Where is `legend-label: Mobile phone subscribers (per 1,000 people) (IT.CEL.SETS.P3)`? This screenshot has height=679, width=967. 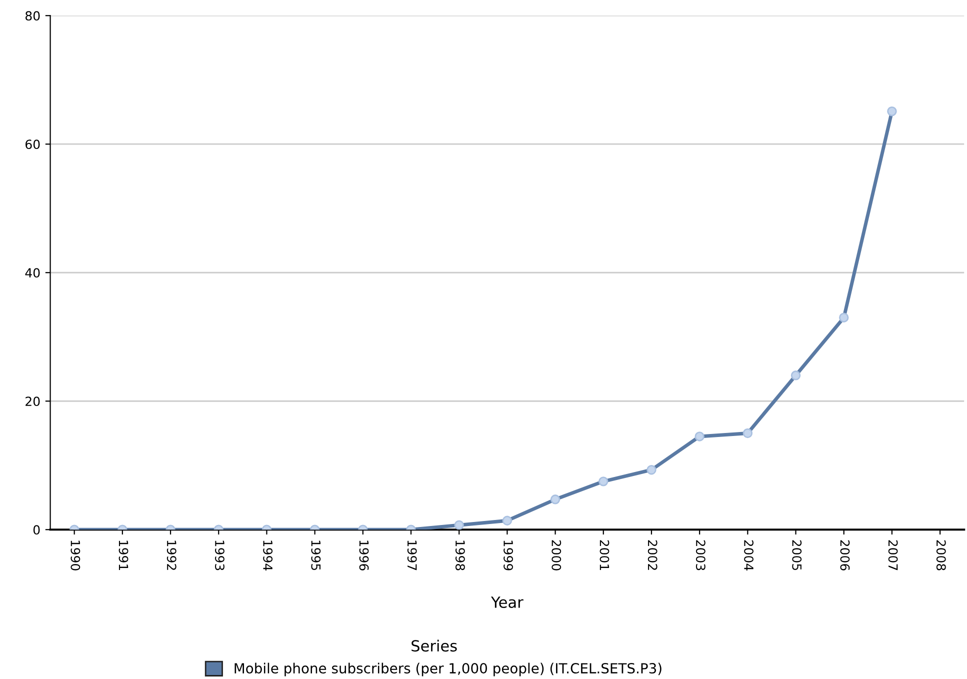 legend-label: Mobile phone subscribers (per 1,000 people) (IT.CEL.SETS.P3) is located at coordinates (448, 669).